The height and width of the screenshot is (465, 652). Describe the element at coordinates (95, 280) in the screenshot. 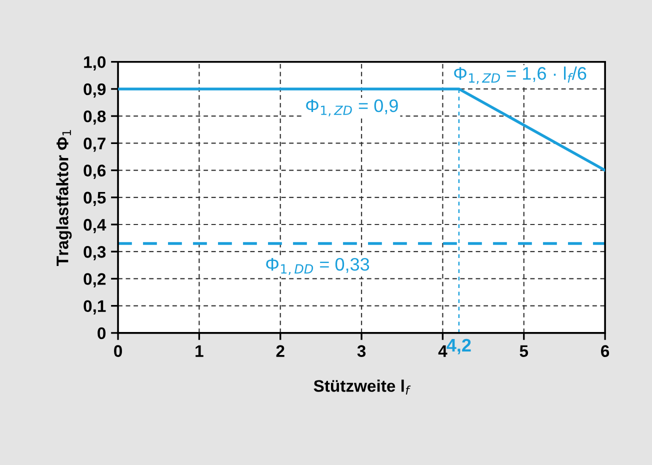

I see `y-tick-label: 0,2` at that location.